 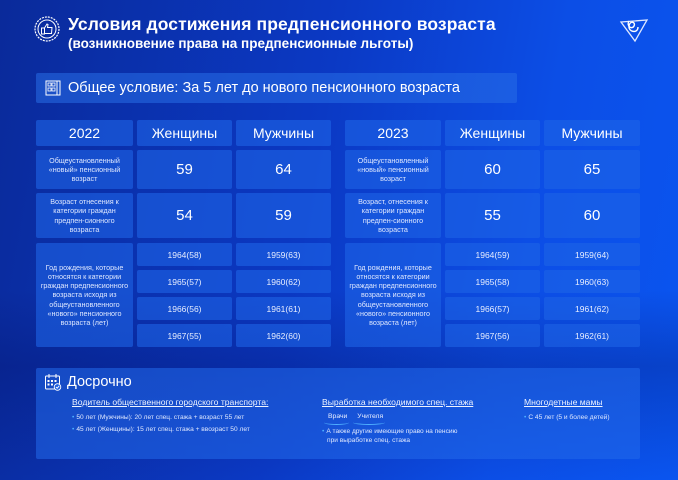 What do you see at coordinates (283, 215) in the screenshot?
I see `value-men-prepension-age: 59` at bounding box center [283, 215].